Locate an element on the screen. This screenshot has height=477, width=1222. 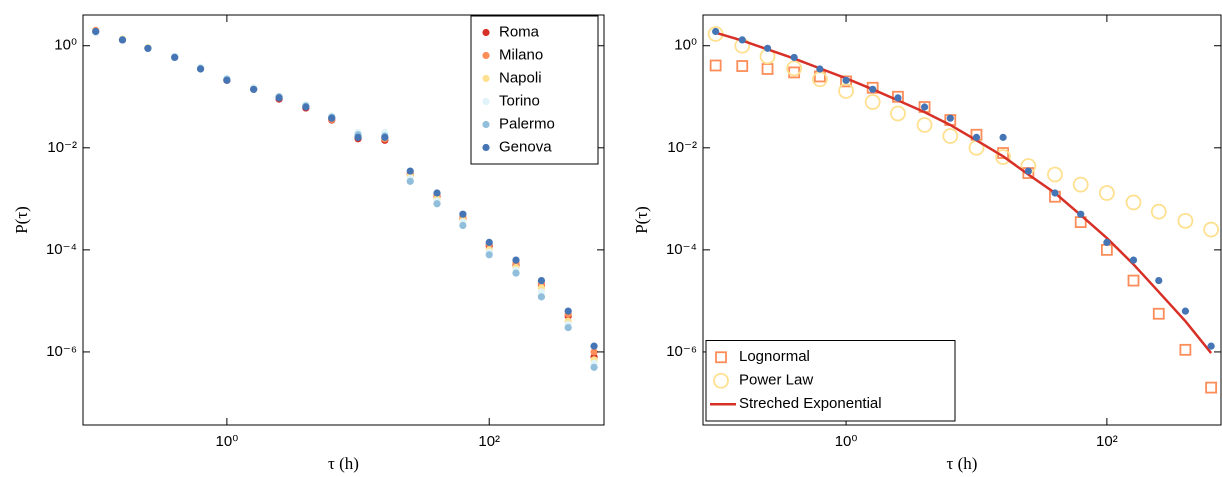
legend-label: Palermo is located at coordinates (527, 123).